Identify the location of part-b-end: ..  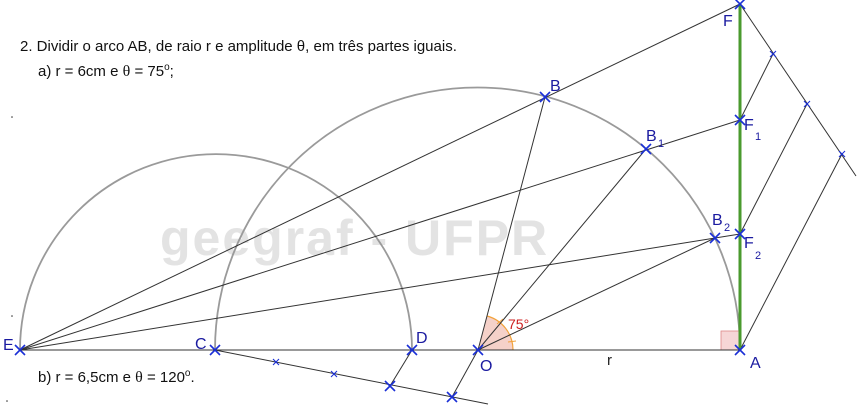
(192, 377).